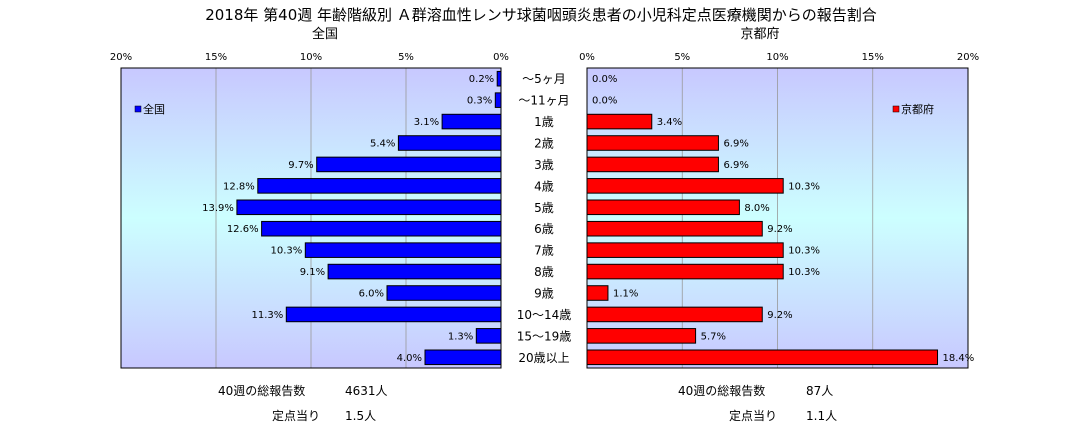 Image resolution: width=1083 pixels, height=429 pixels. Describe the element at coordinates (544, 79) in the screenshot. I see `category-label: ～5ヶ月` at that location.